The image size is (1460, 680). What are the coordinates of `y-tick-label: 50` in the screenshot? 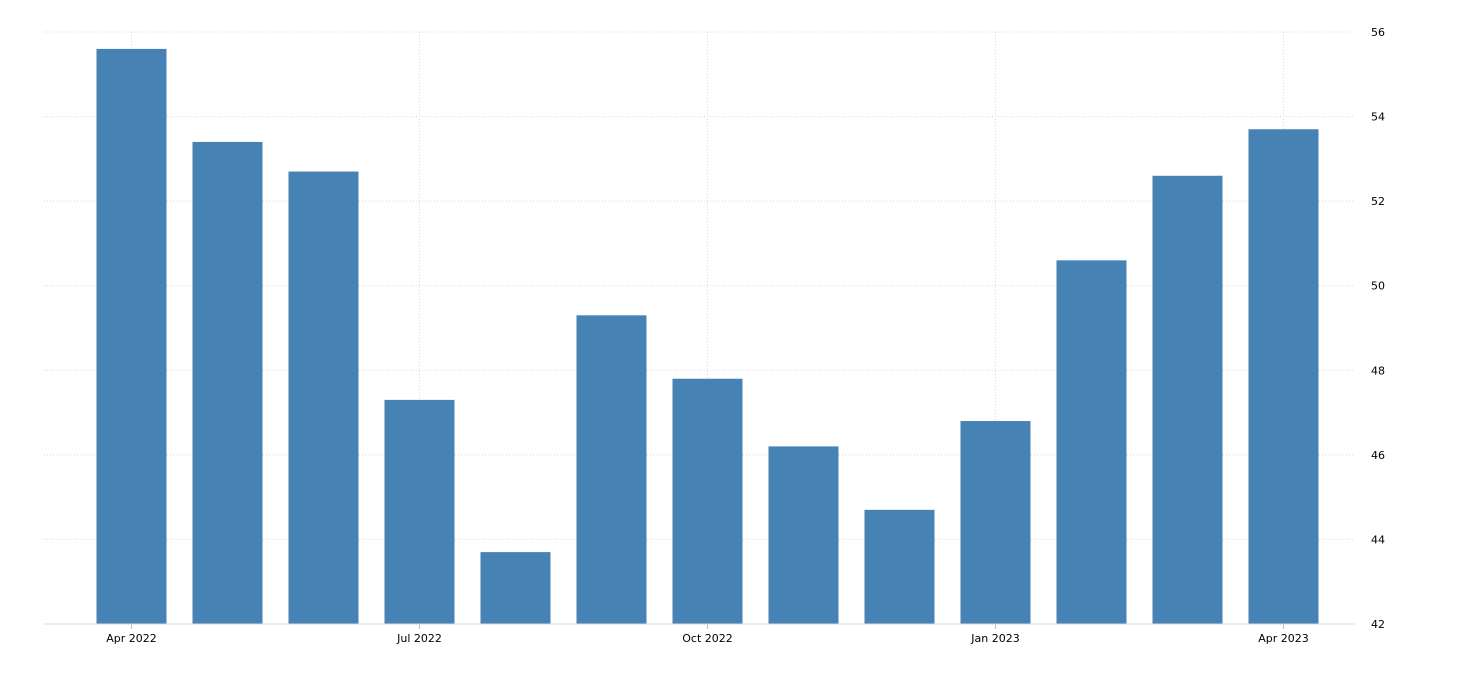 It's located at (1378, 286).